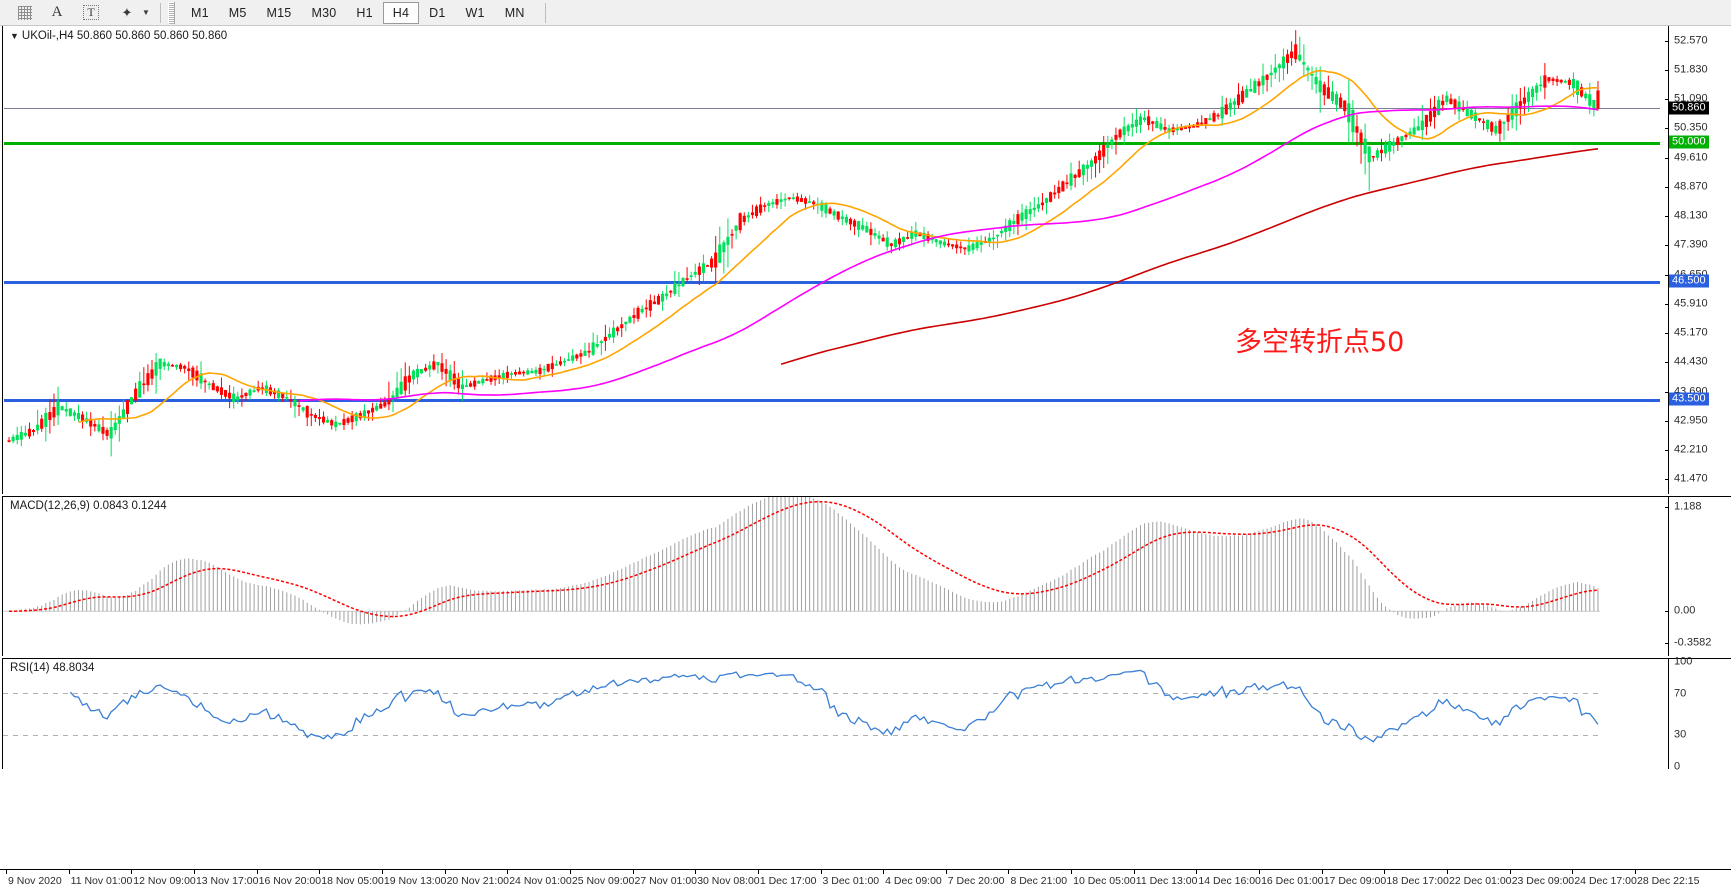 The image size is (1731, 893). Describe the element at coordinates (1229, 881) in the screenshot. I see `time-axis-label: 14 Dec 16:00` at that location.